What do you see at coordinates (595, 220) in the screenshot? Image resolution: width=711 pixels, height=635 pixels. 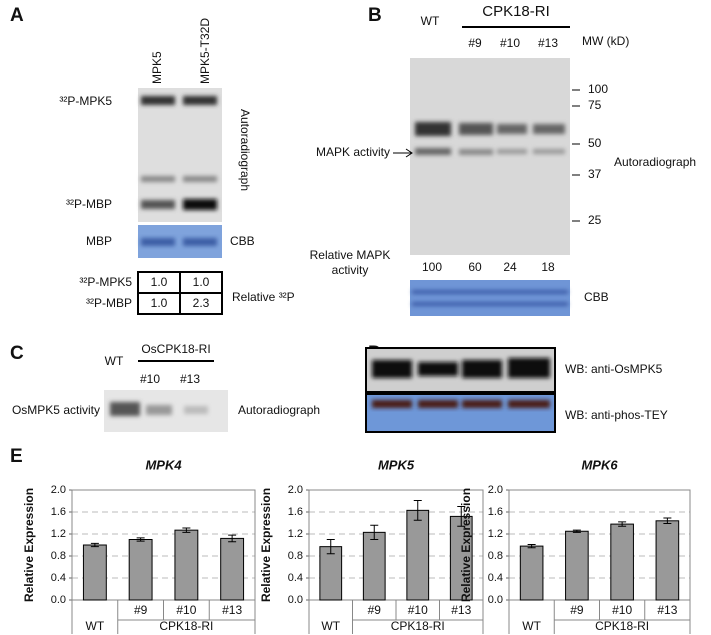 I see `mw-marker: 25` at bounding box center [595, 220].